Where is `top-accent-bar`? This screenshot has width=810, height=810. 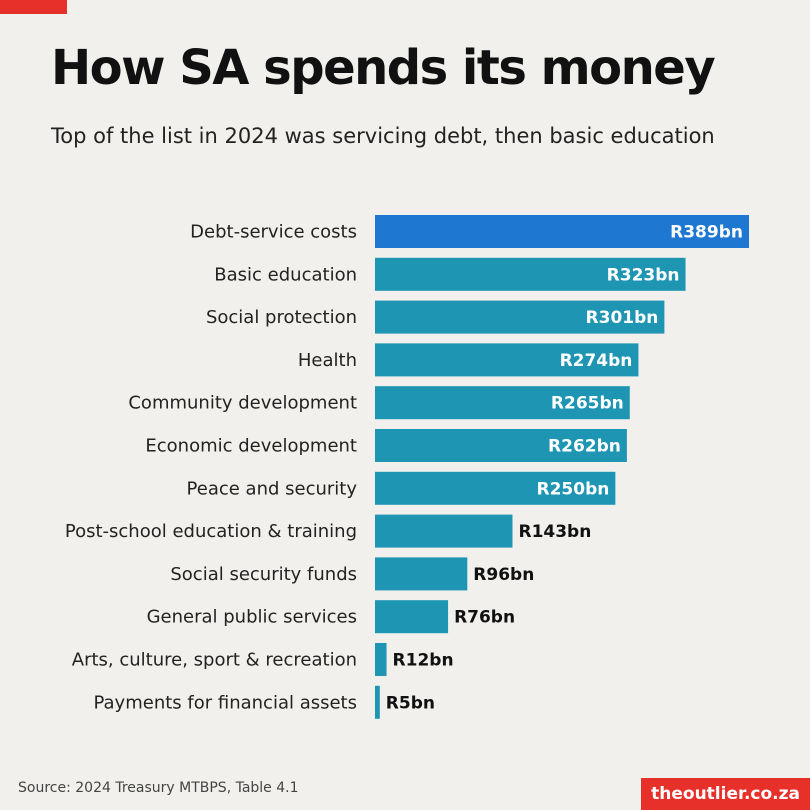
top-accent-bar is located at coordinates (33, 7).